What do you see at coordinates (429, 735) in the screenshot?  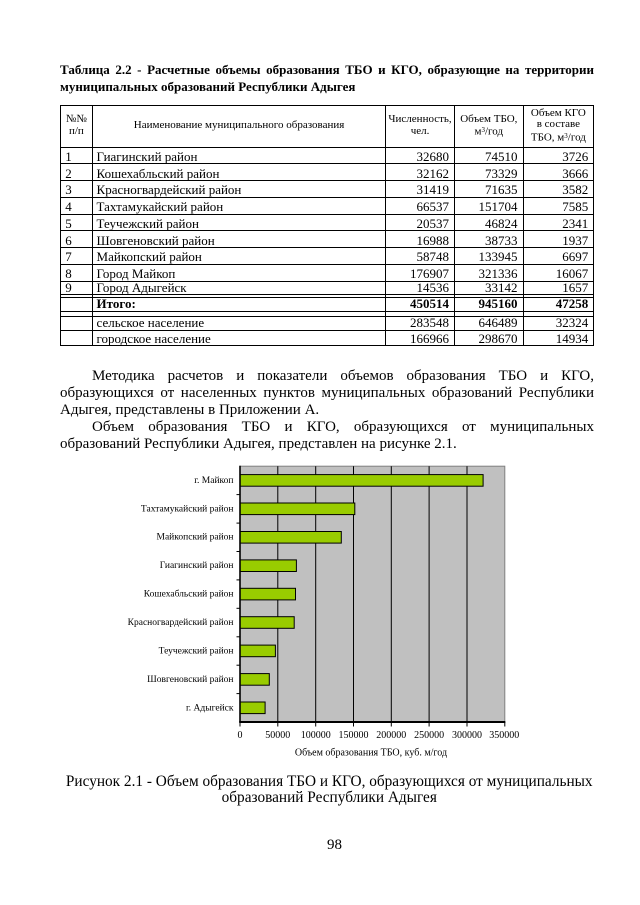 I see `svg-text: 250000` at bounding box center [429, 735].